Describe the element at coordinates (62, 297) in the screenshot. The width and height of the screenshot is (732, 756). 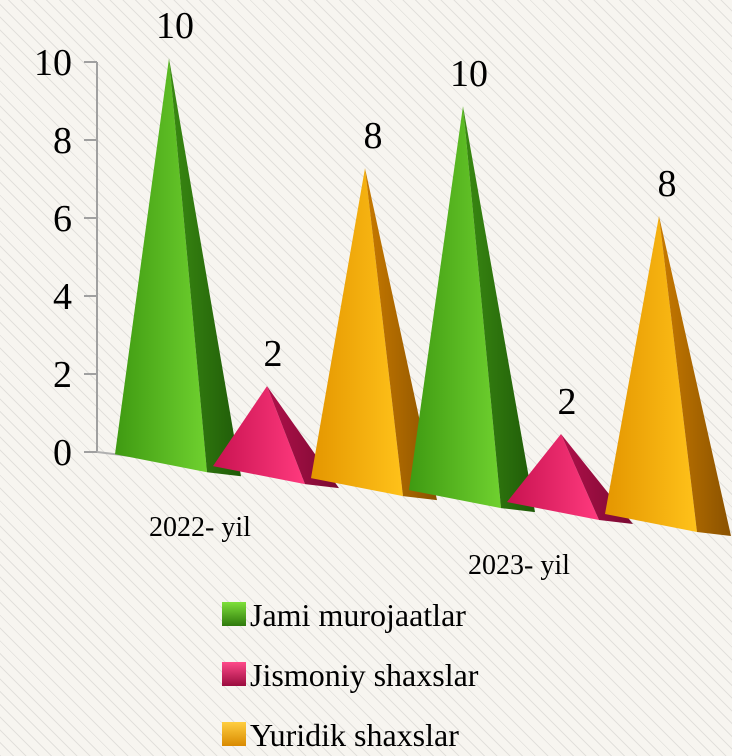
I see `y-tick-label: 4` at that location.